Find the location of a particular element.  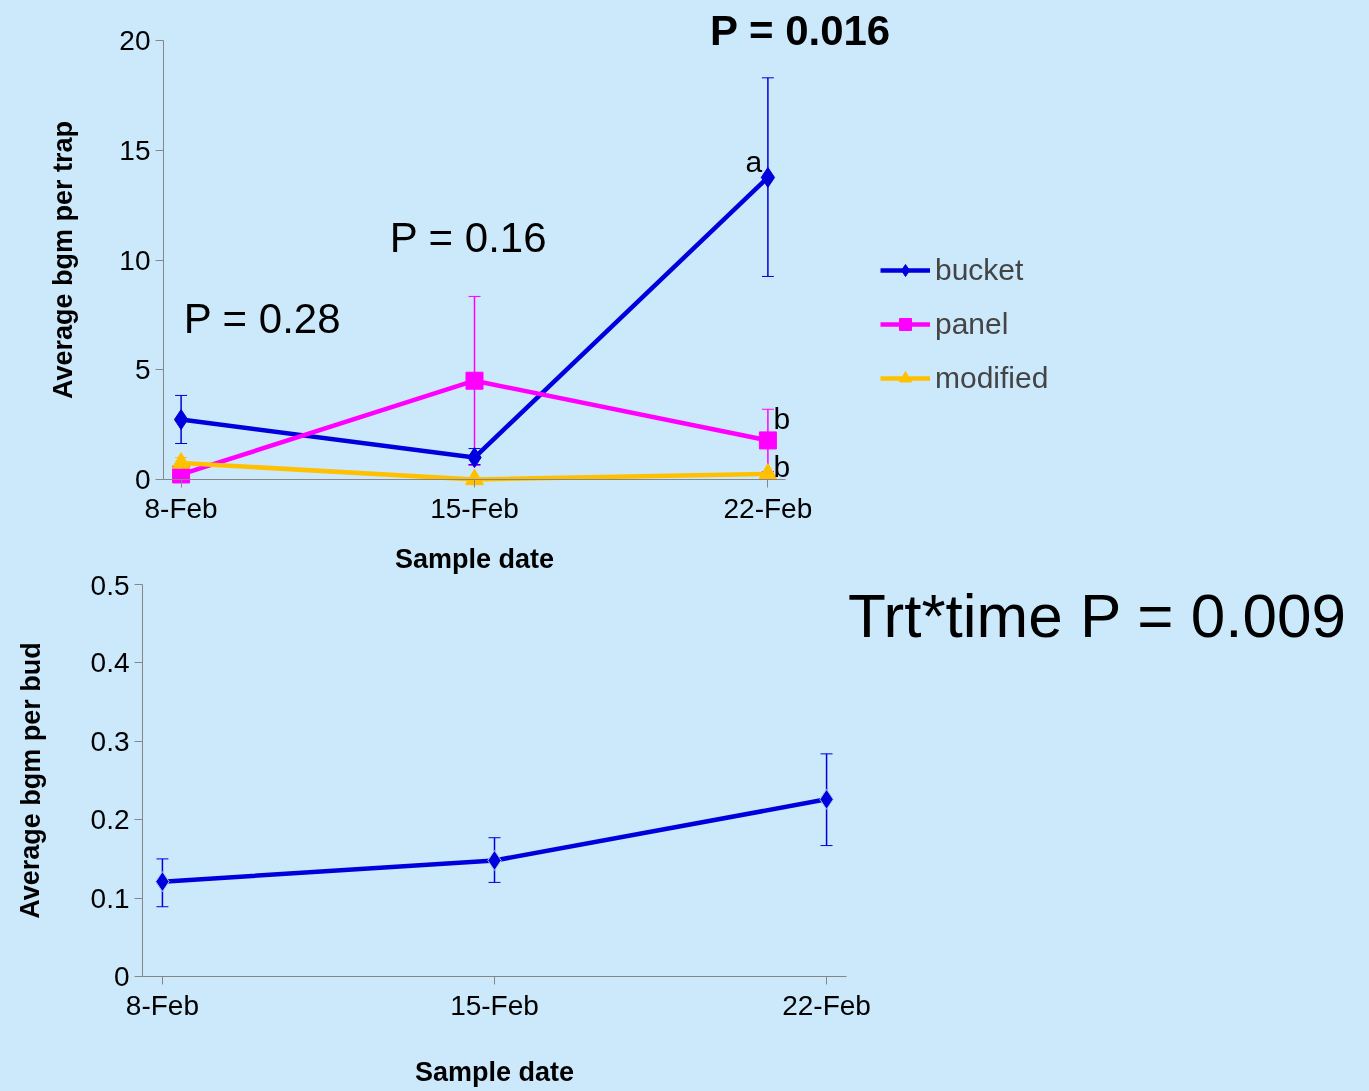

legend-label: modified is located at coordinates (992, 378).